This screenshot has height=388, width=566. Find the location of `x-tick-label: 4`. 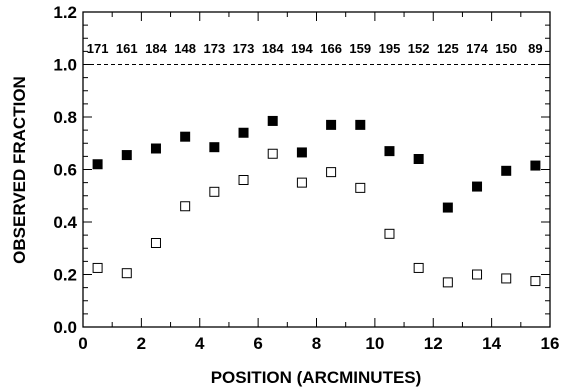

x-tick-label: 4 is located at coordinates (200, 343).